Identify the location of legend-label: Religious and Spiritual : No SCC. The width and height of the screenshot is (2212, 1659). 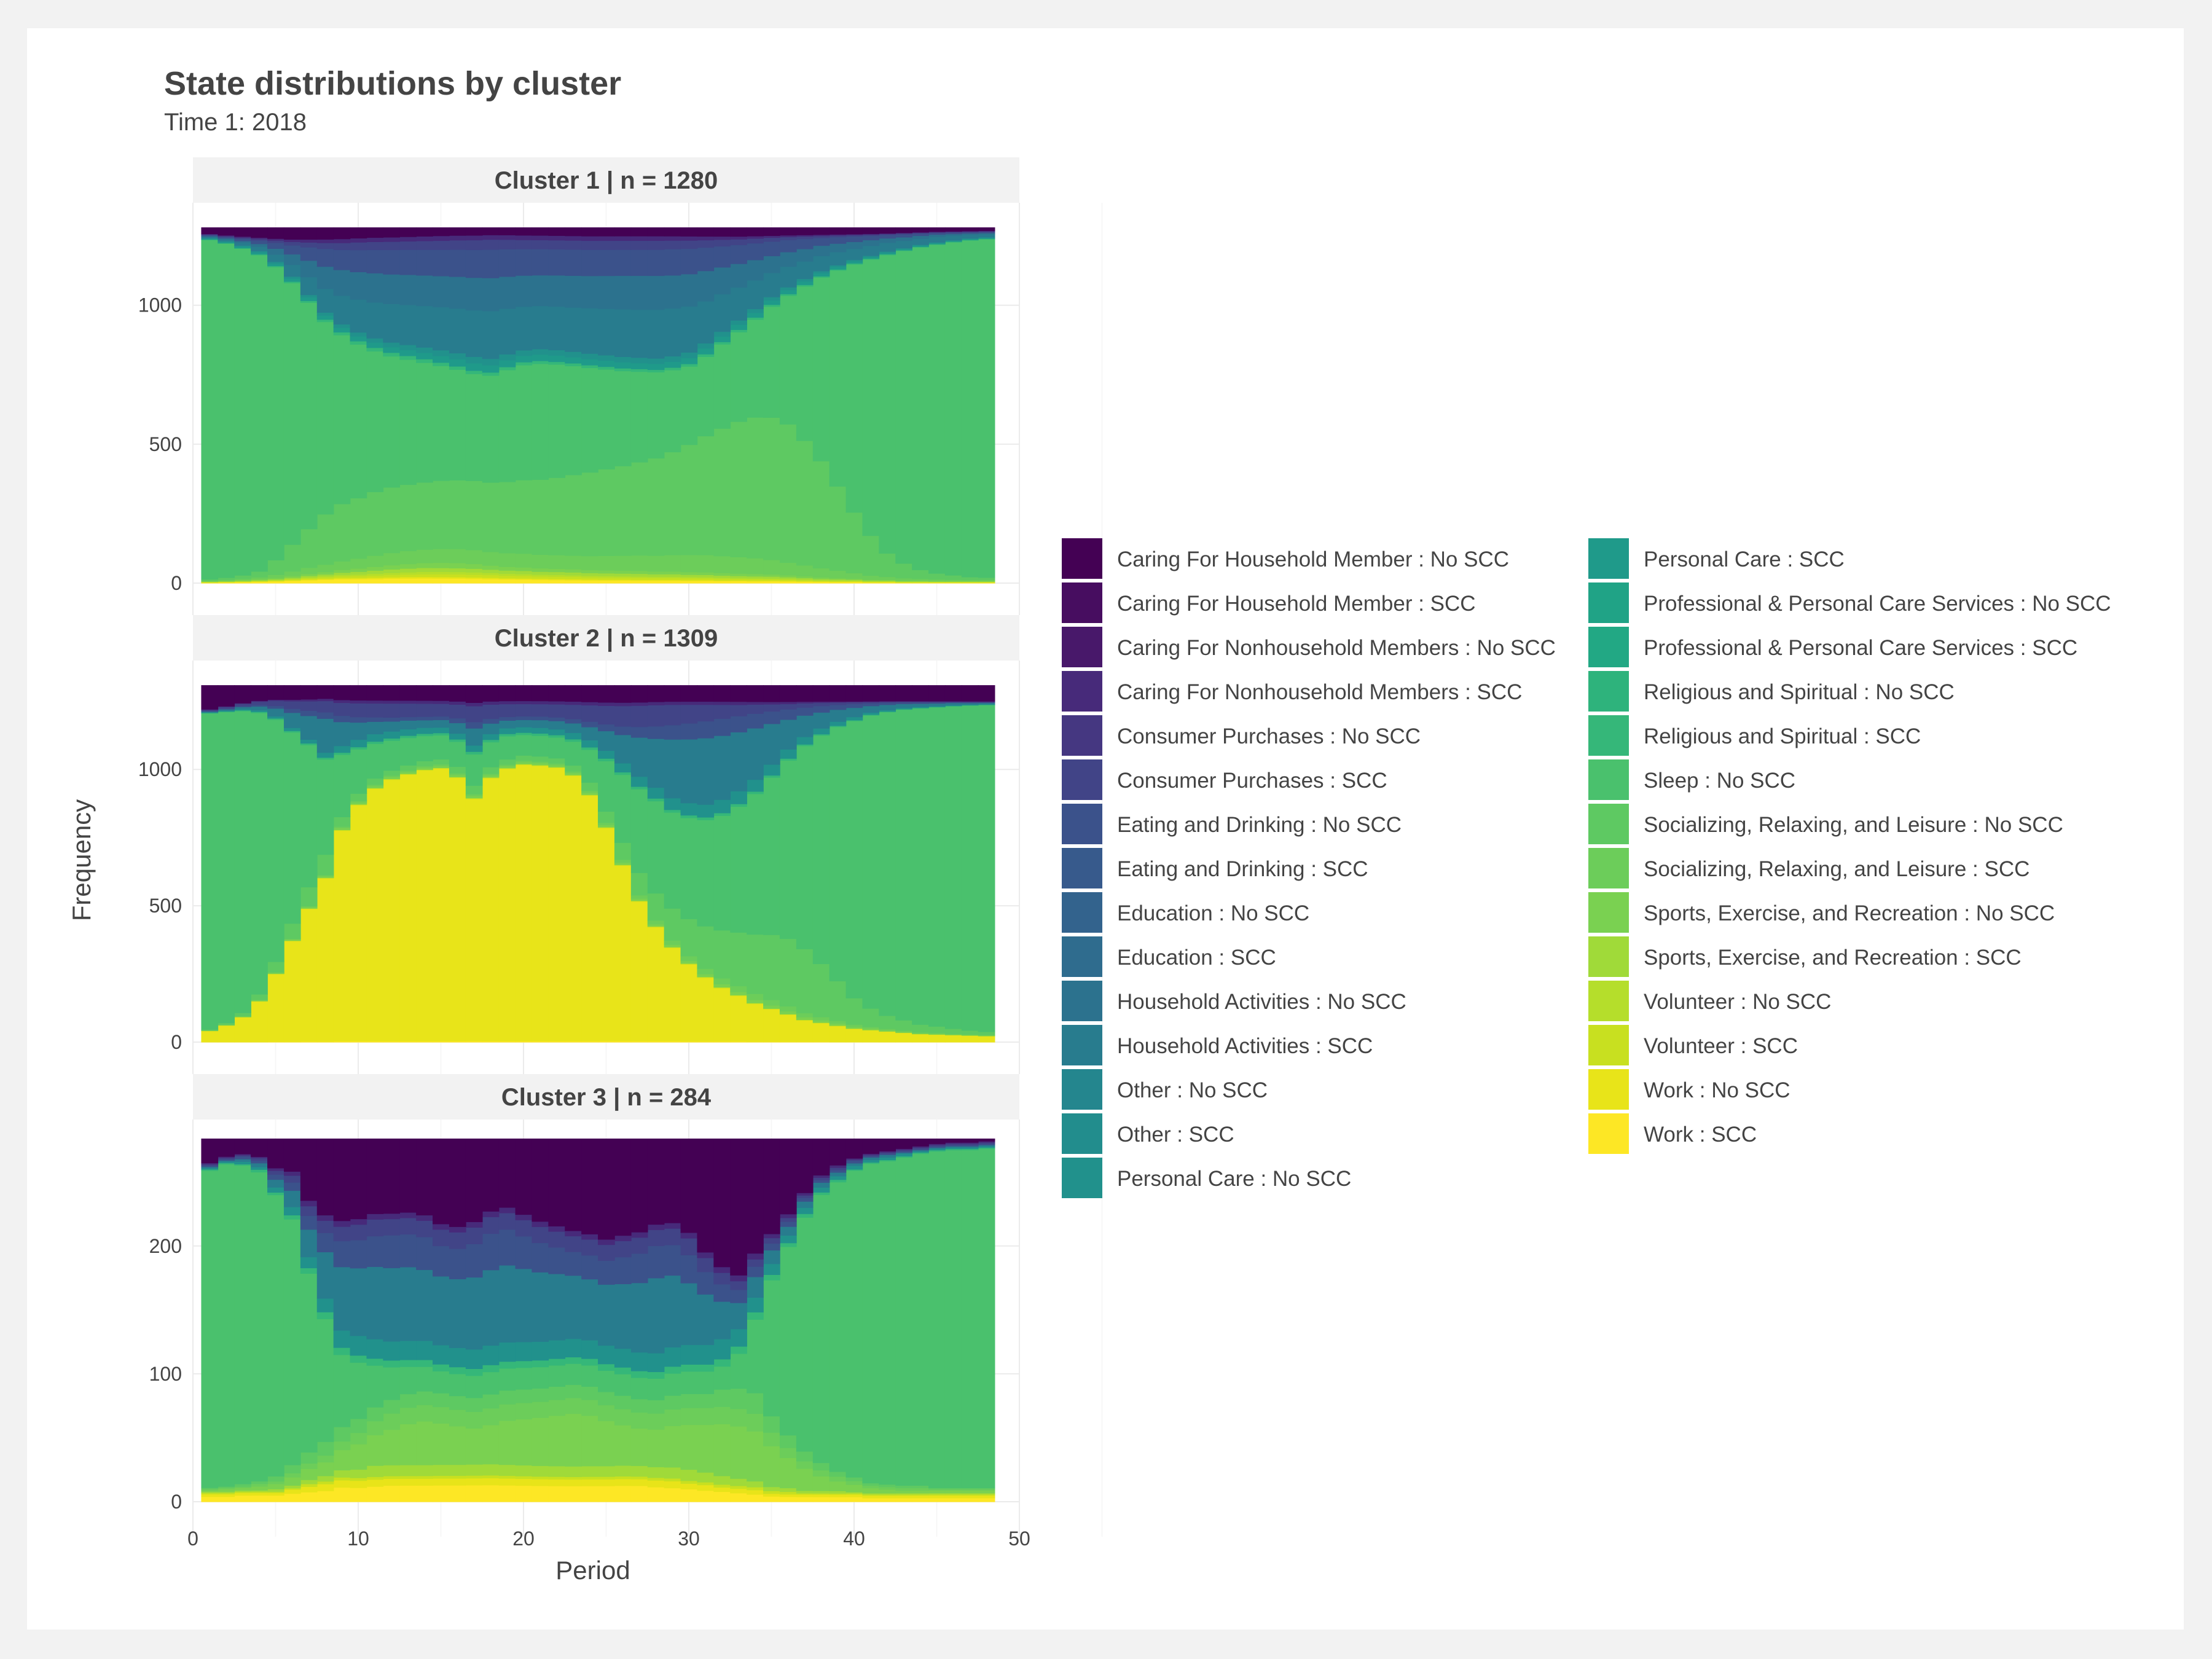
(1799, 692).